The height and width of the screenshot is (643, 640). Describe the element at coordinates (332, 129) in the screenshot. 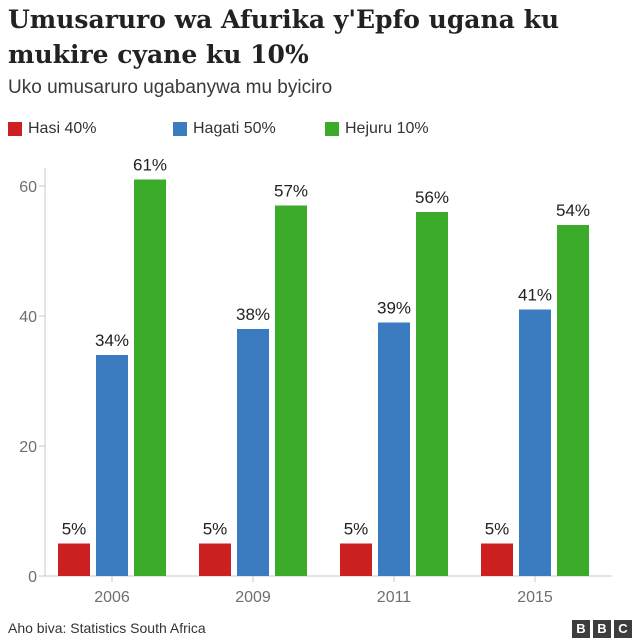

I see `legend-swatch-hejuru` at that location.